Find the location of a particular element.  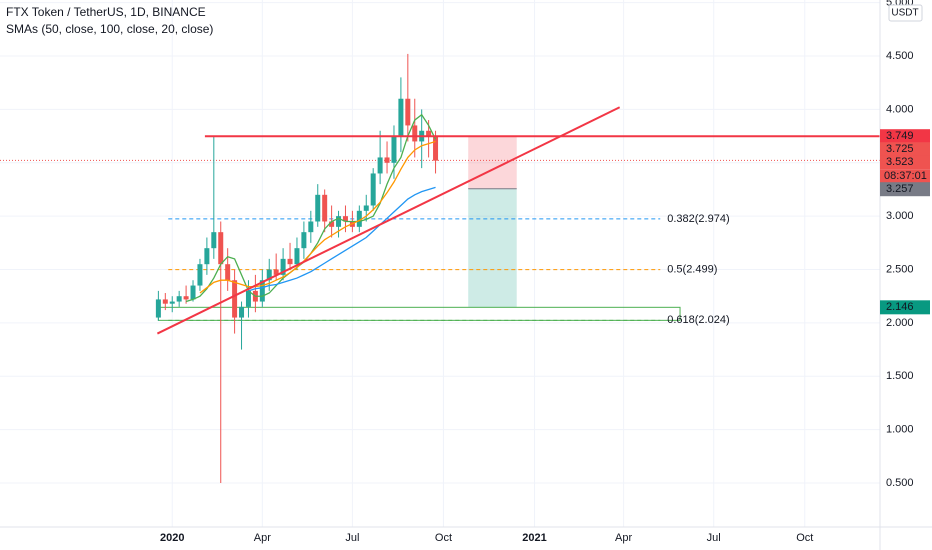

chart-title: FTX Token / TetherUS, 1D, BINANCE is located at coordinates (106, 12).